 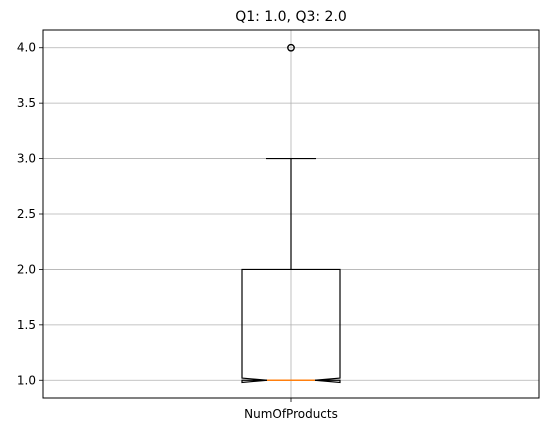 I want to click on y-tick-label: 3.0, so click(x=26, y=159).